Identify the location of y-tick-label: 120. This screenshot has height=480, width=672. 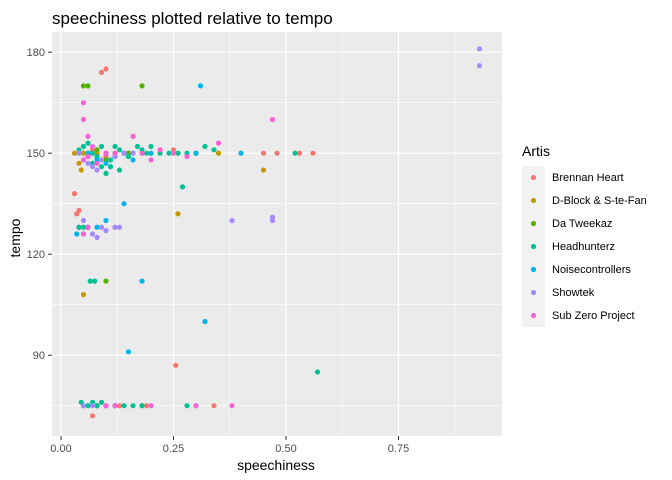
(36, 255).